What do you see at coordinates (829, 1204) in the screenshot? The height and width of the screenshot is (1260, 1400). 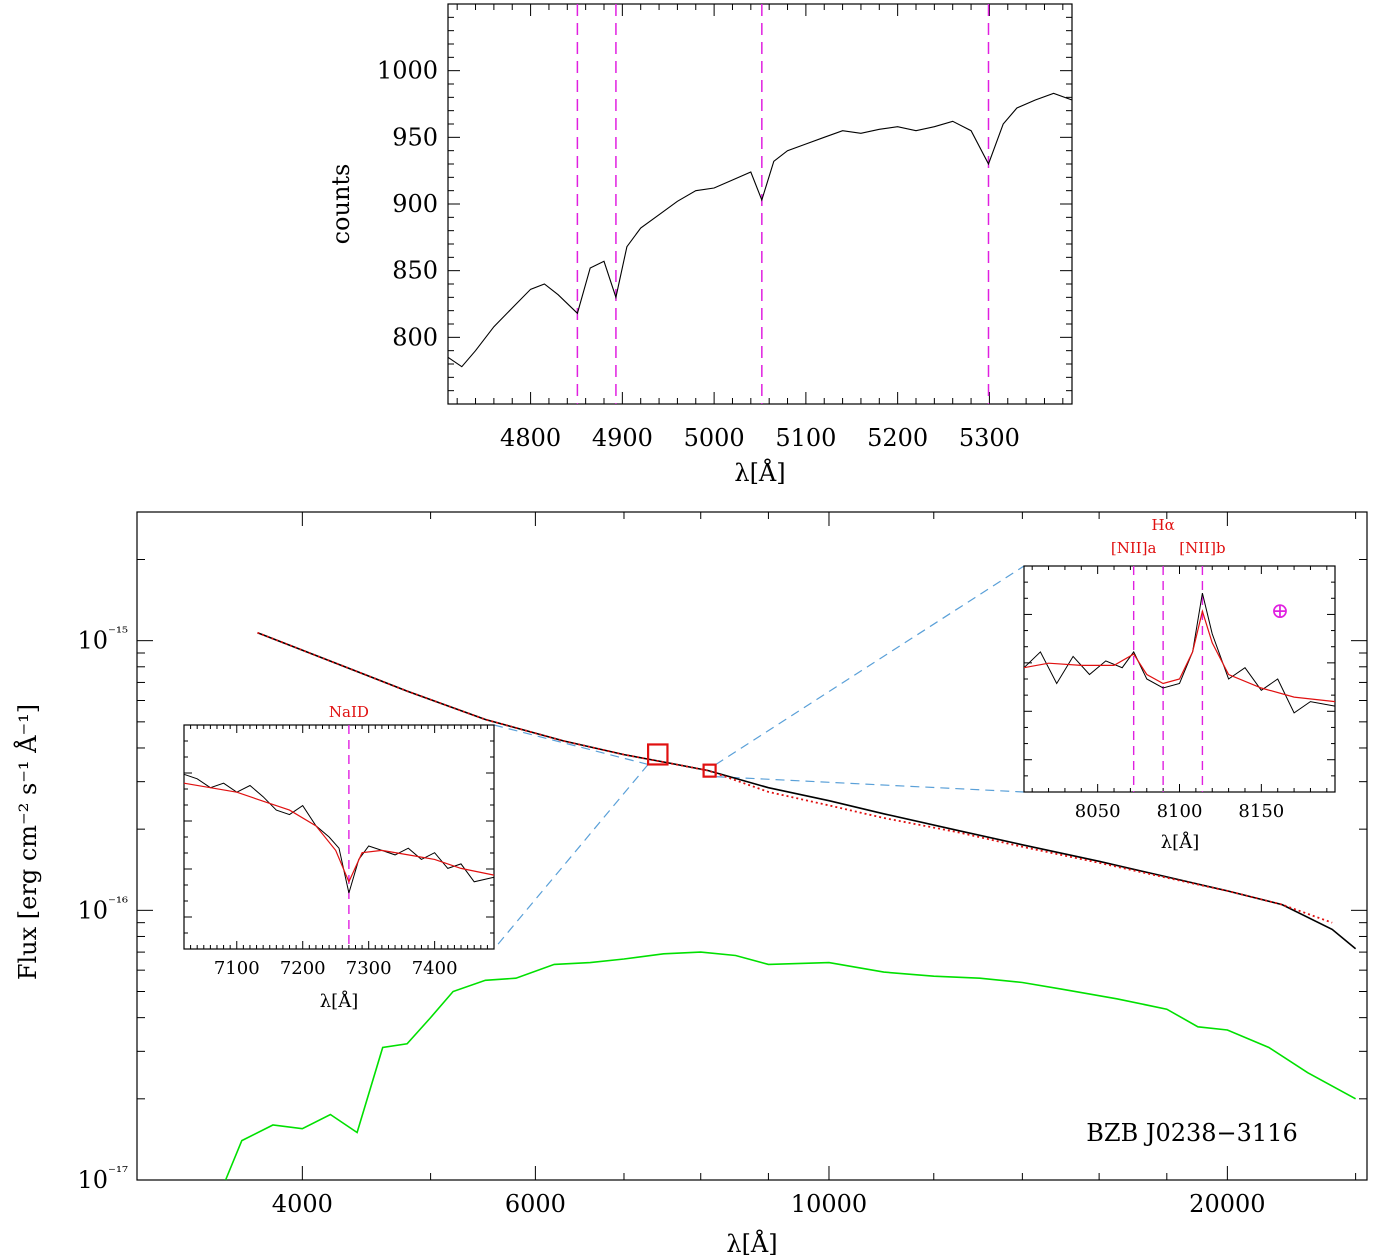 I see `bottom-x-tick-label: 10000` at bounding box center [829, 1204].